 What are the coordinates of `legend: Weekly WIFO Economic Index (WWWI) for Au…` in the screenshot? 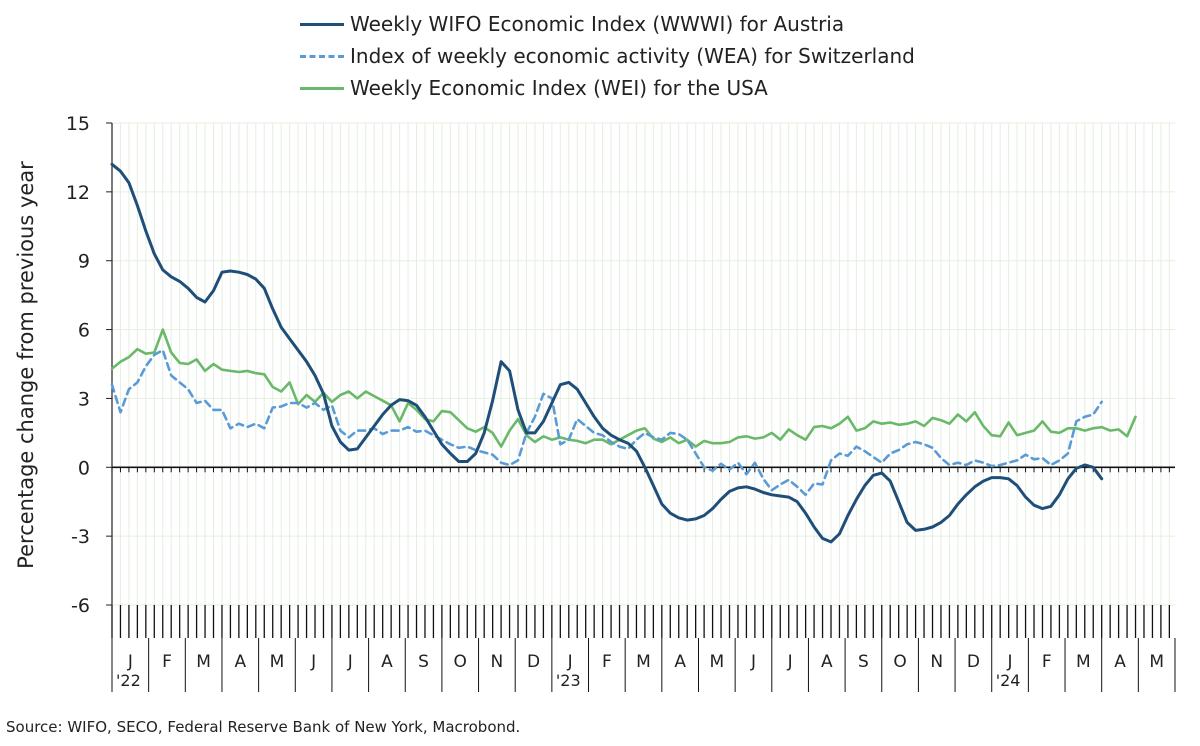 It's located at (607, 56).